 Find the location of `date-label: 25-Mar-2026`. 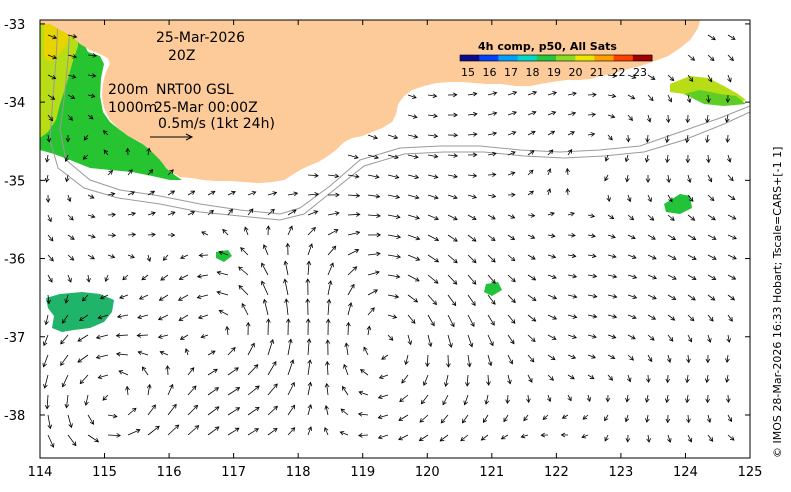

date-label: 25-Mar-2026 is located at coordinates (200, 38).